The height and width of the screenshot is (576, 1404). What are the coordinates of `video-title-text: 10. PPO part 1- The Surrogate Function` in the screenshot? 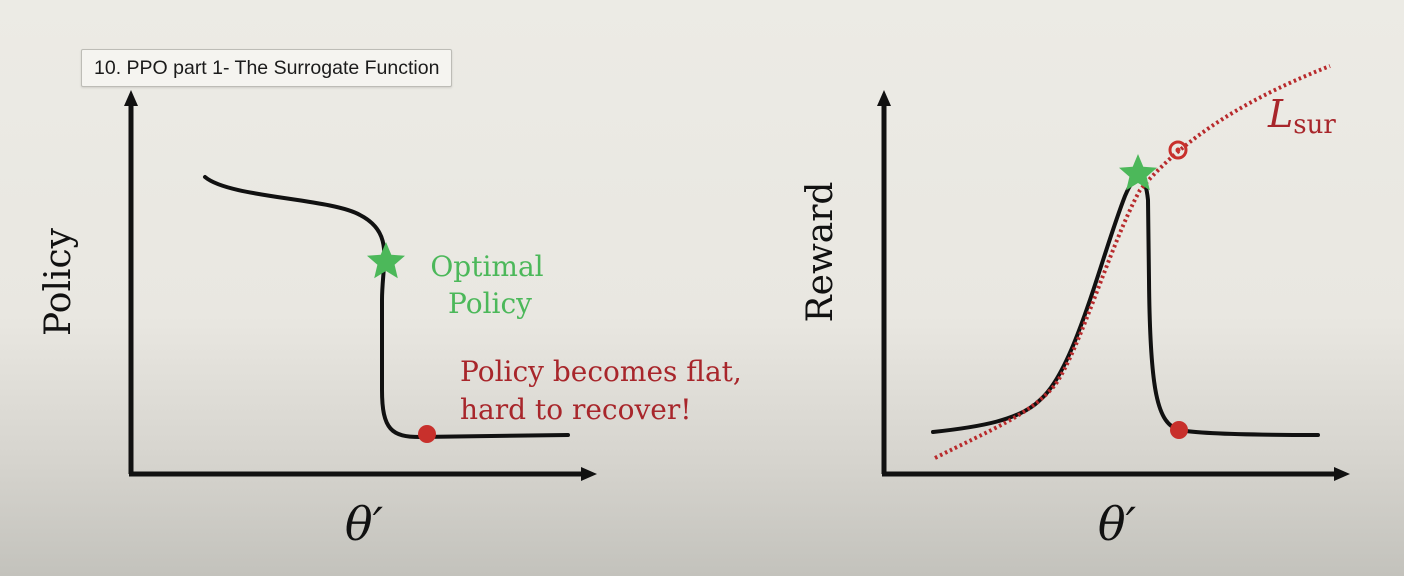 It's located at (267, 68).